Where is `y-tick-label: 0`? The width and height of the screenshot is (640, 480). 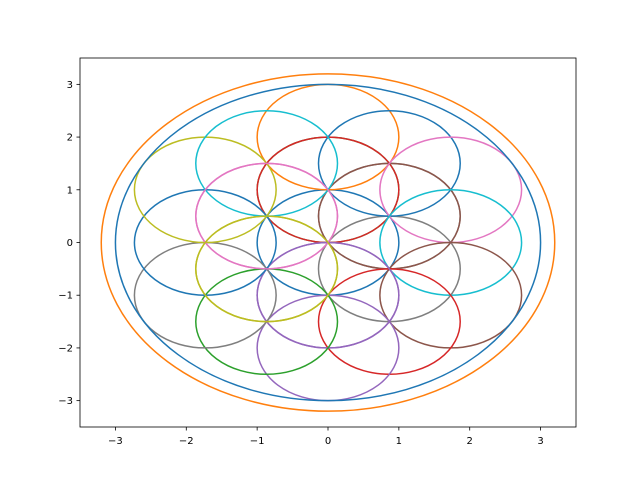 y-tick-label: 0 is located at coordinates (70, 243).